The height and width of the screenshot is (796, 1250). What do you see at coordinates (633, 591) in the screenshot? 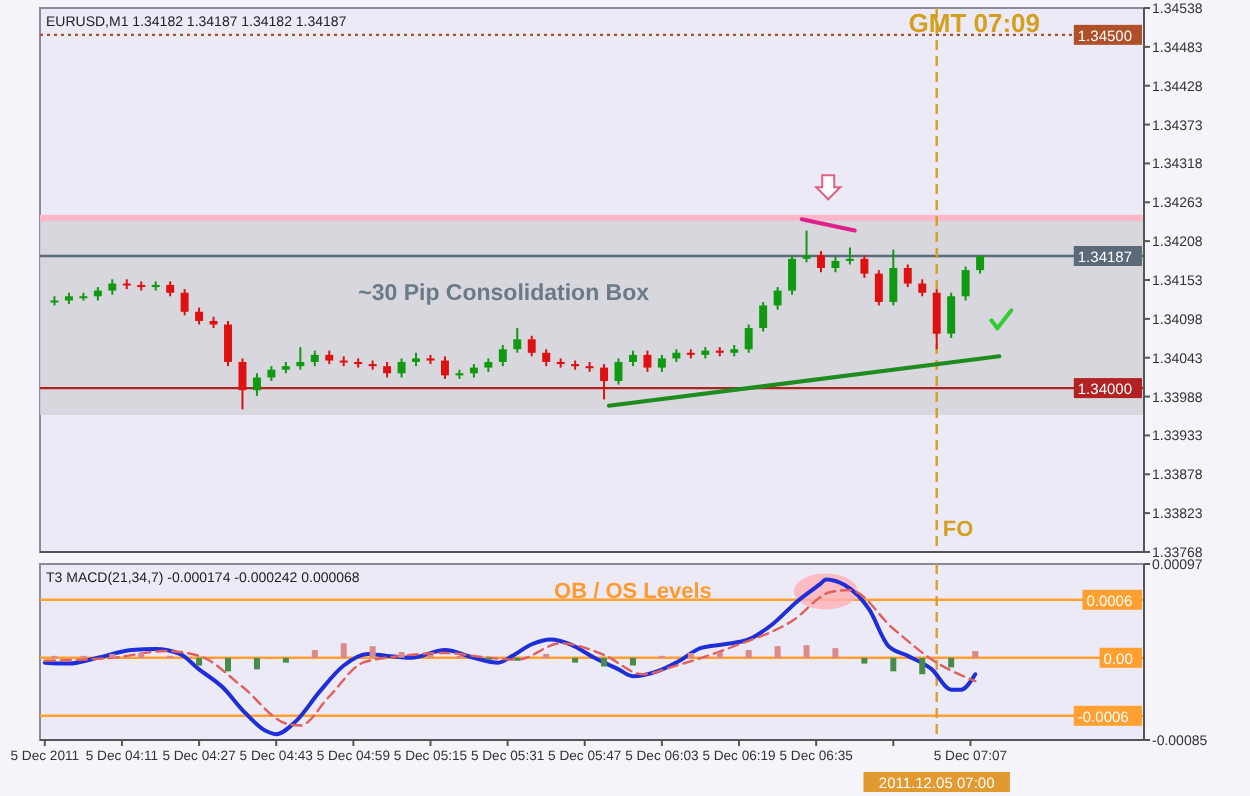
I see `annotation: OB / OS Levels` at bounding box center [633, 591].